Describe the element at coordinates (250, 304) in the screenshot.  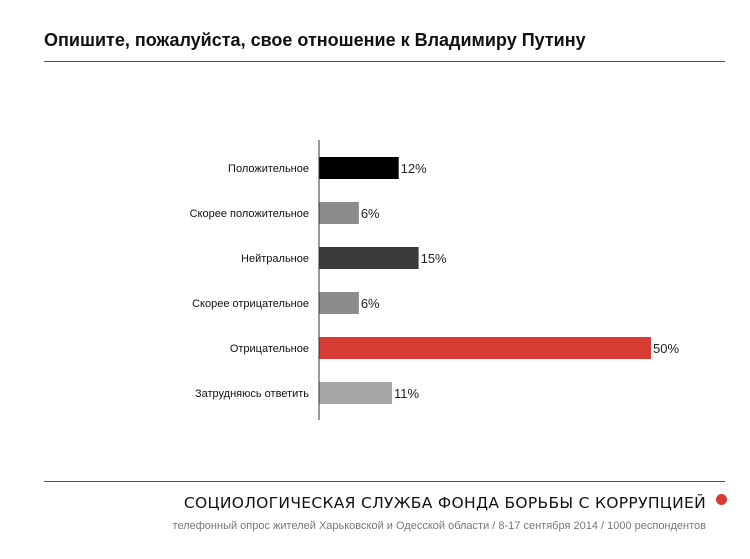
I see `category-label: Скорее отрицательное` at that location.